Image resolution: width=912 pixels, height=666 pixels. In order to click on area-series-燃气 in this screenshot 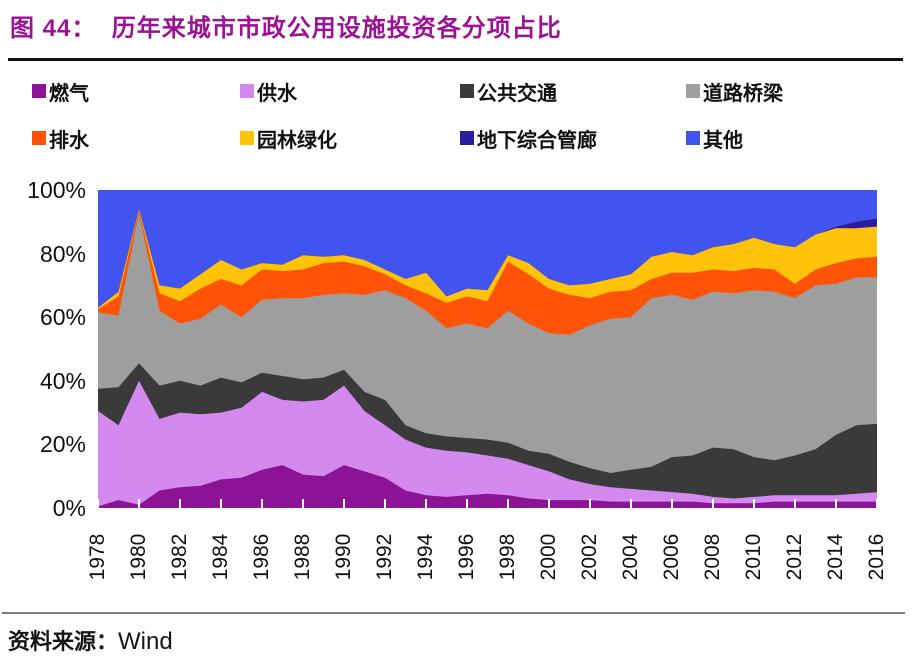, I will do `click(487, 486)`.